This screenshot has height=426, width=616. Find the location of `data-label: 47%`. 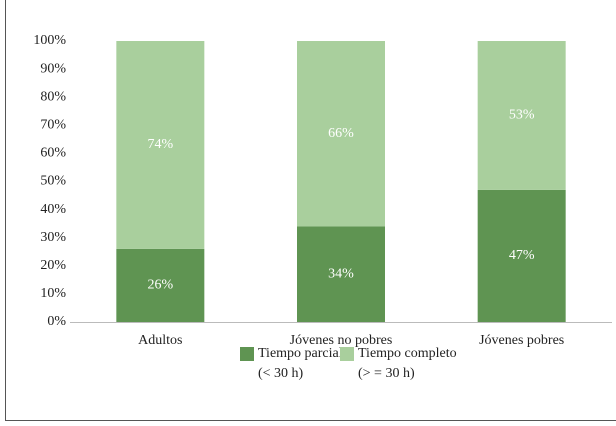

data-label: 47% is located at coordinates (522, 255).